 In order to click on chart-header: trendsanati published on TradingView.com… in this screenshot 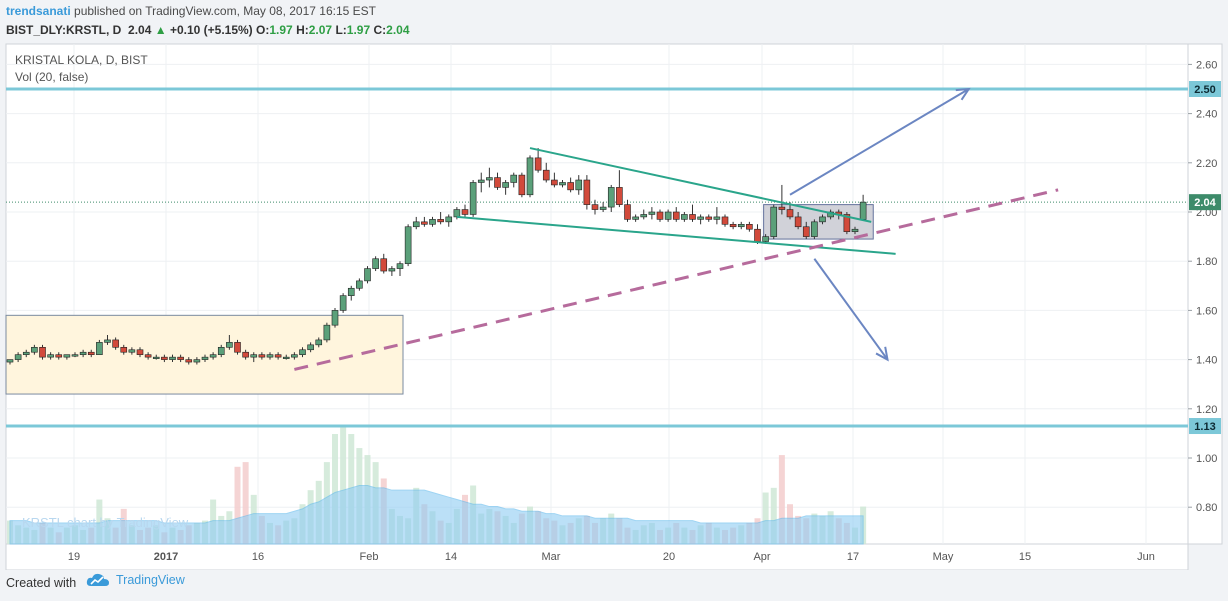, I will do `click(614, 22)`.